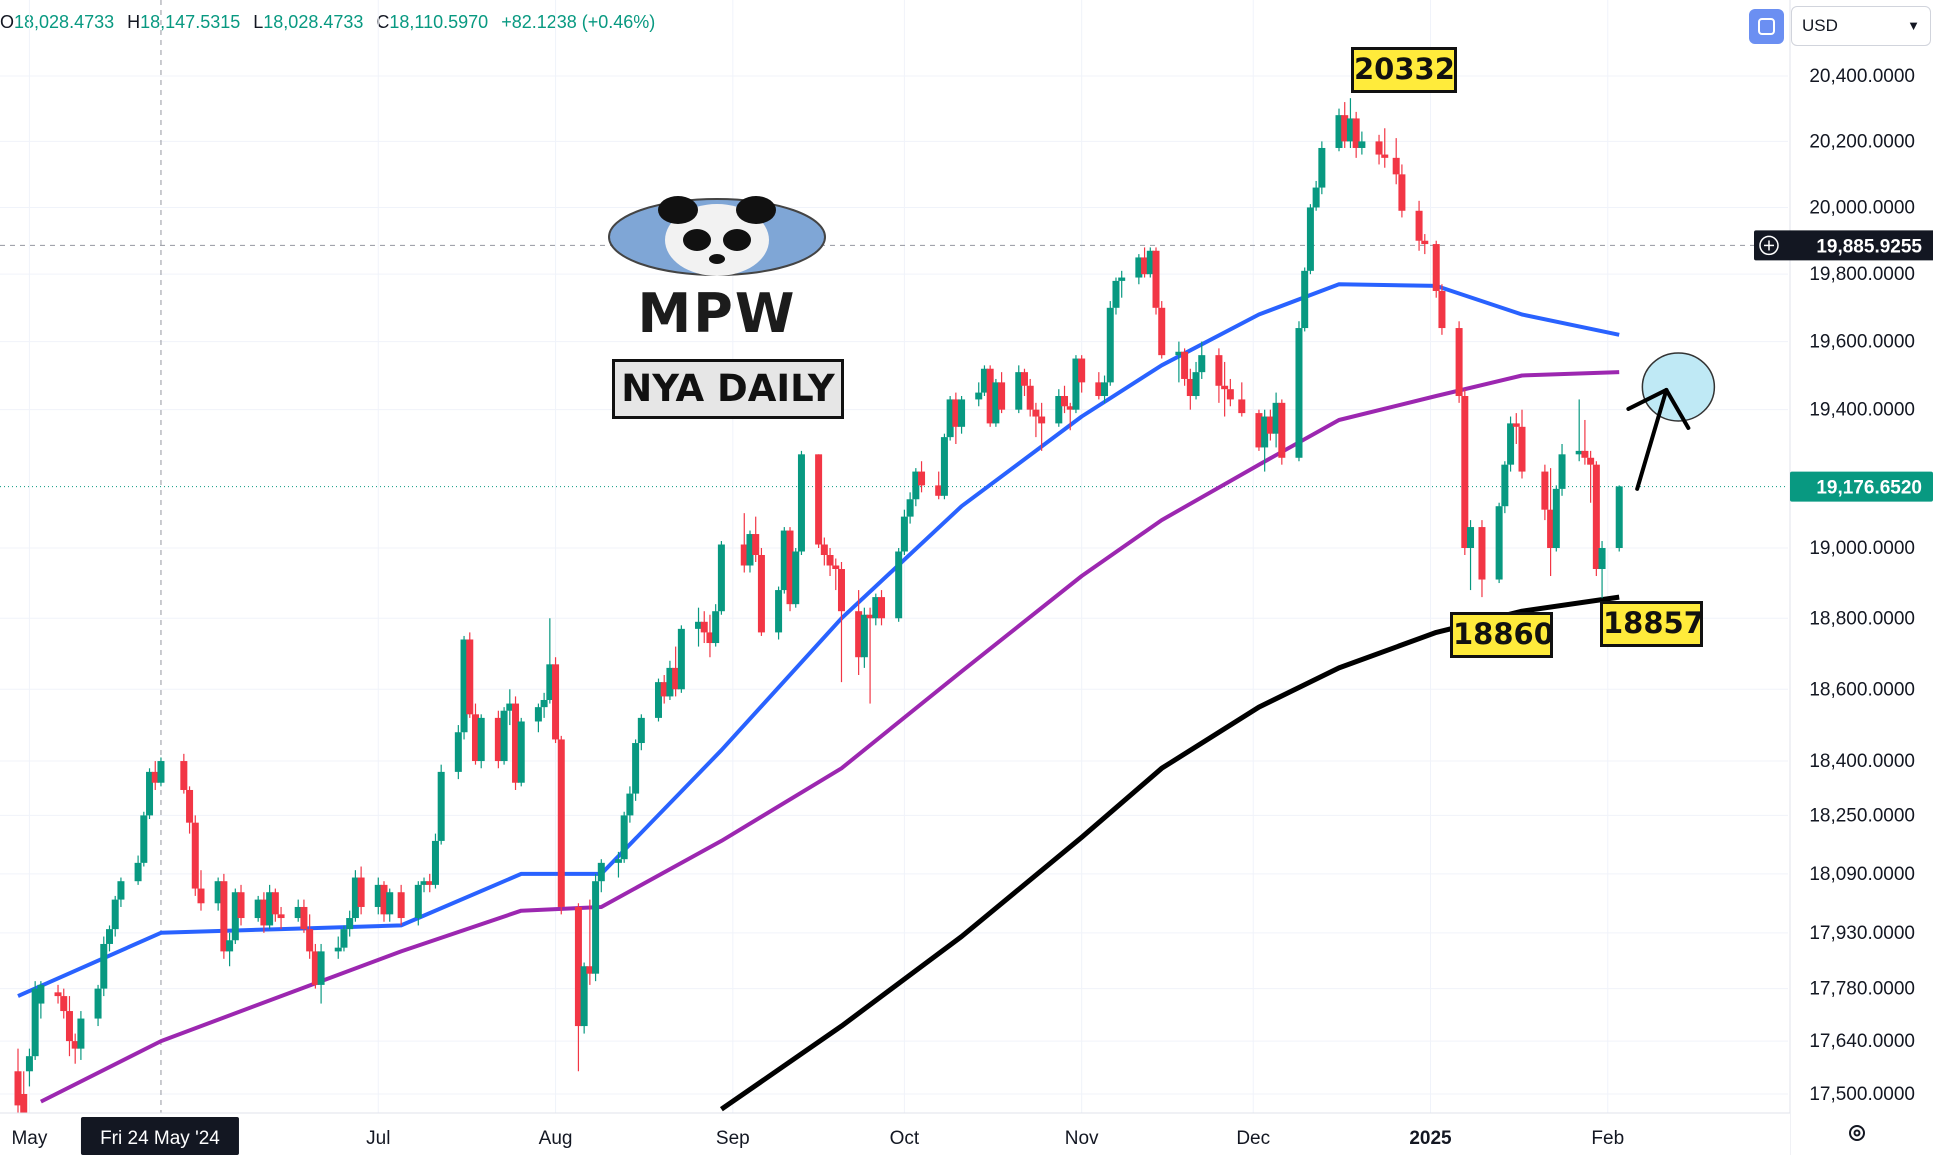  Describe the element at coordinates (1861, 26) in the screenshot. I see `currency-select: USD ▼` at that location.